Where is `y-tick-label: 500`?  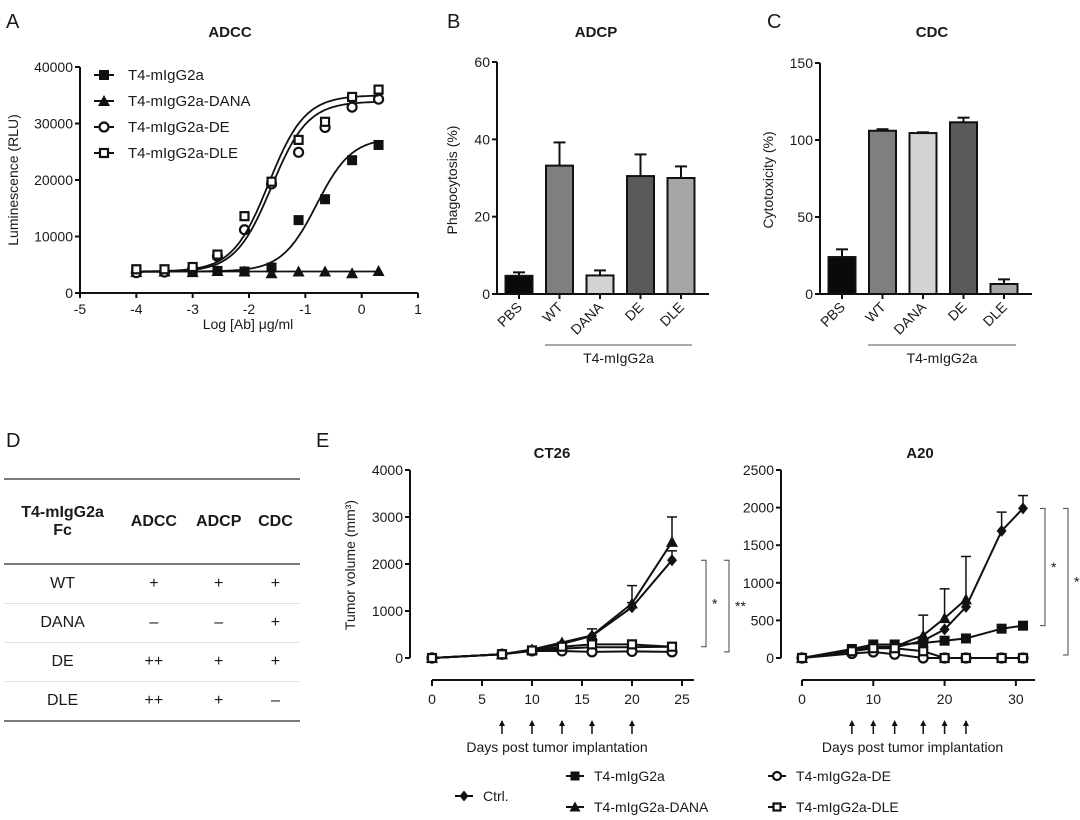
y-tick-label: 500 is located at coordinates (763, 620).